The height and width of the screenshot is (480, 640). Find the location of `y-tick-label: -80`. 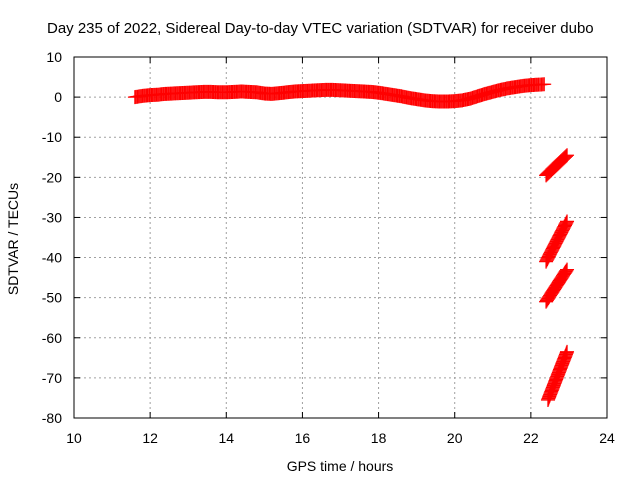

y-tick-label: -80 is located at coordinates (52, 418).